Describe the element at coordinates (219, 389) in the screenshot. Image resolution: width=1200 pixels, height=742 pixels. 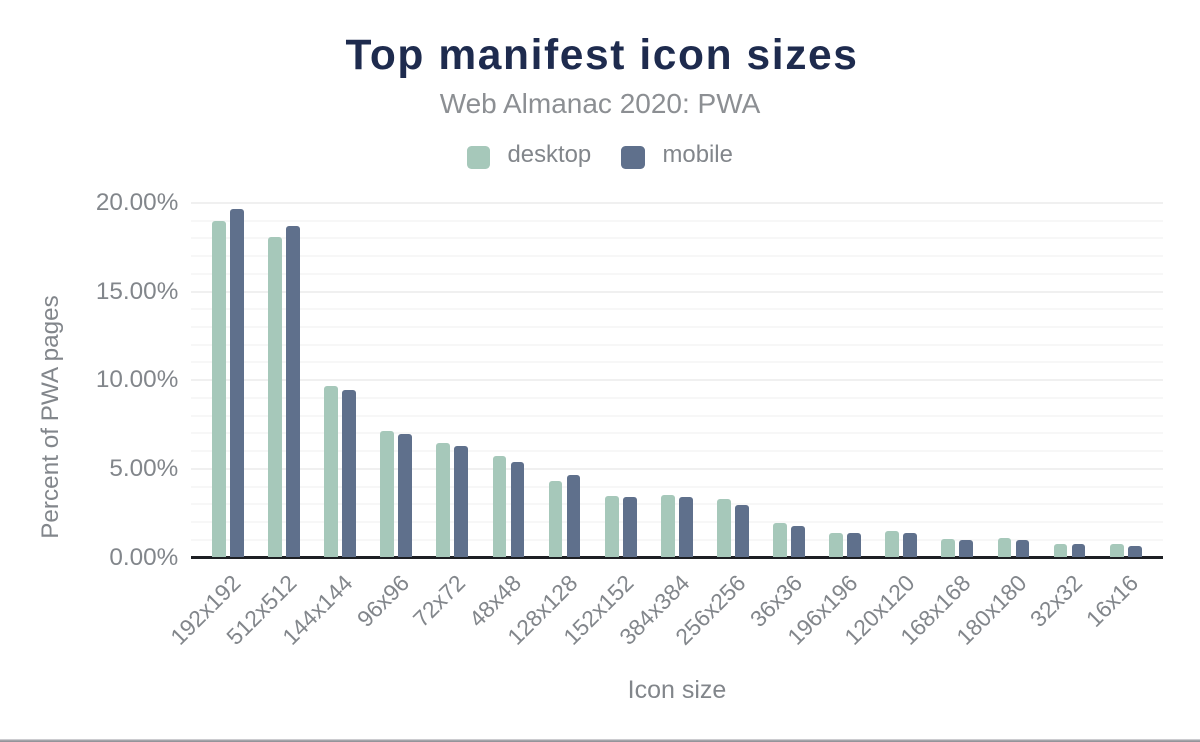
I see `bar-desktop-192x192` at that location.